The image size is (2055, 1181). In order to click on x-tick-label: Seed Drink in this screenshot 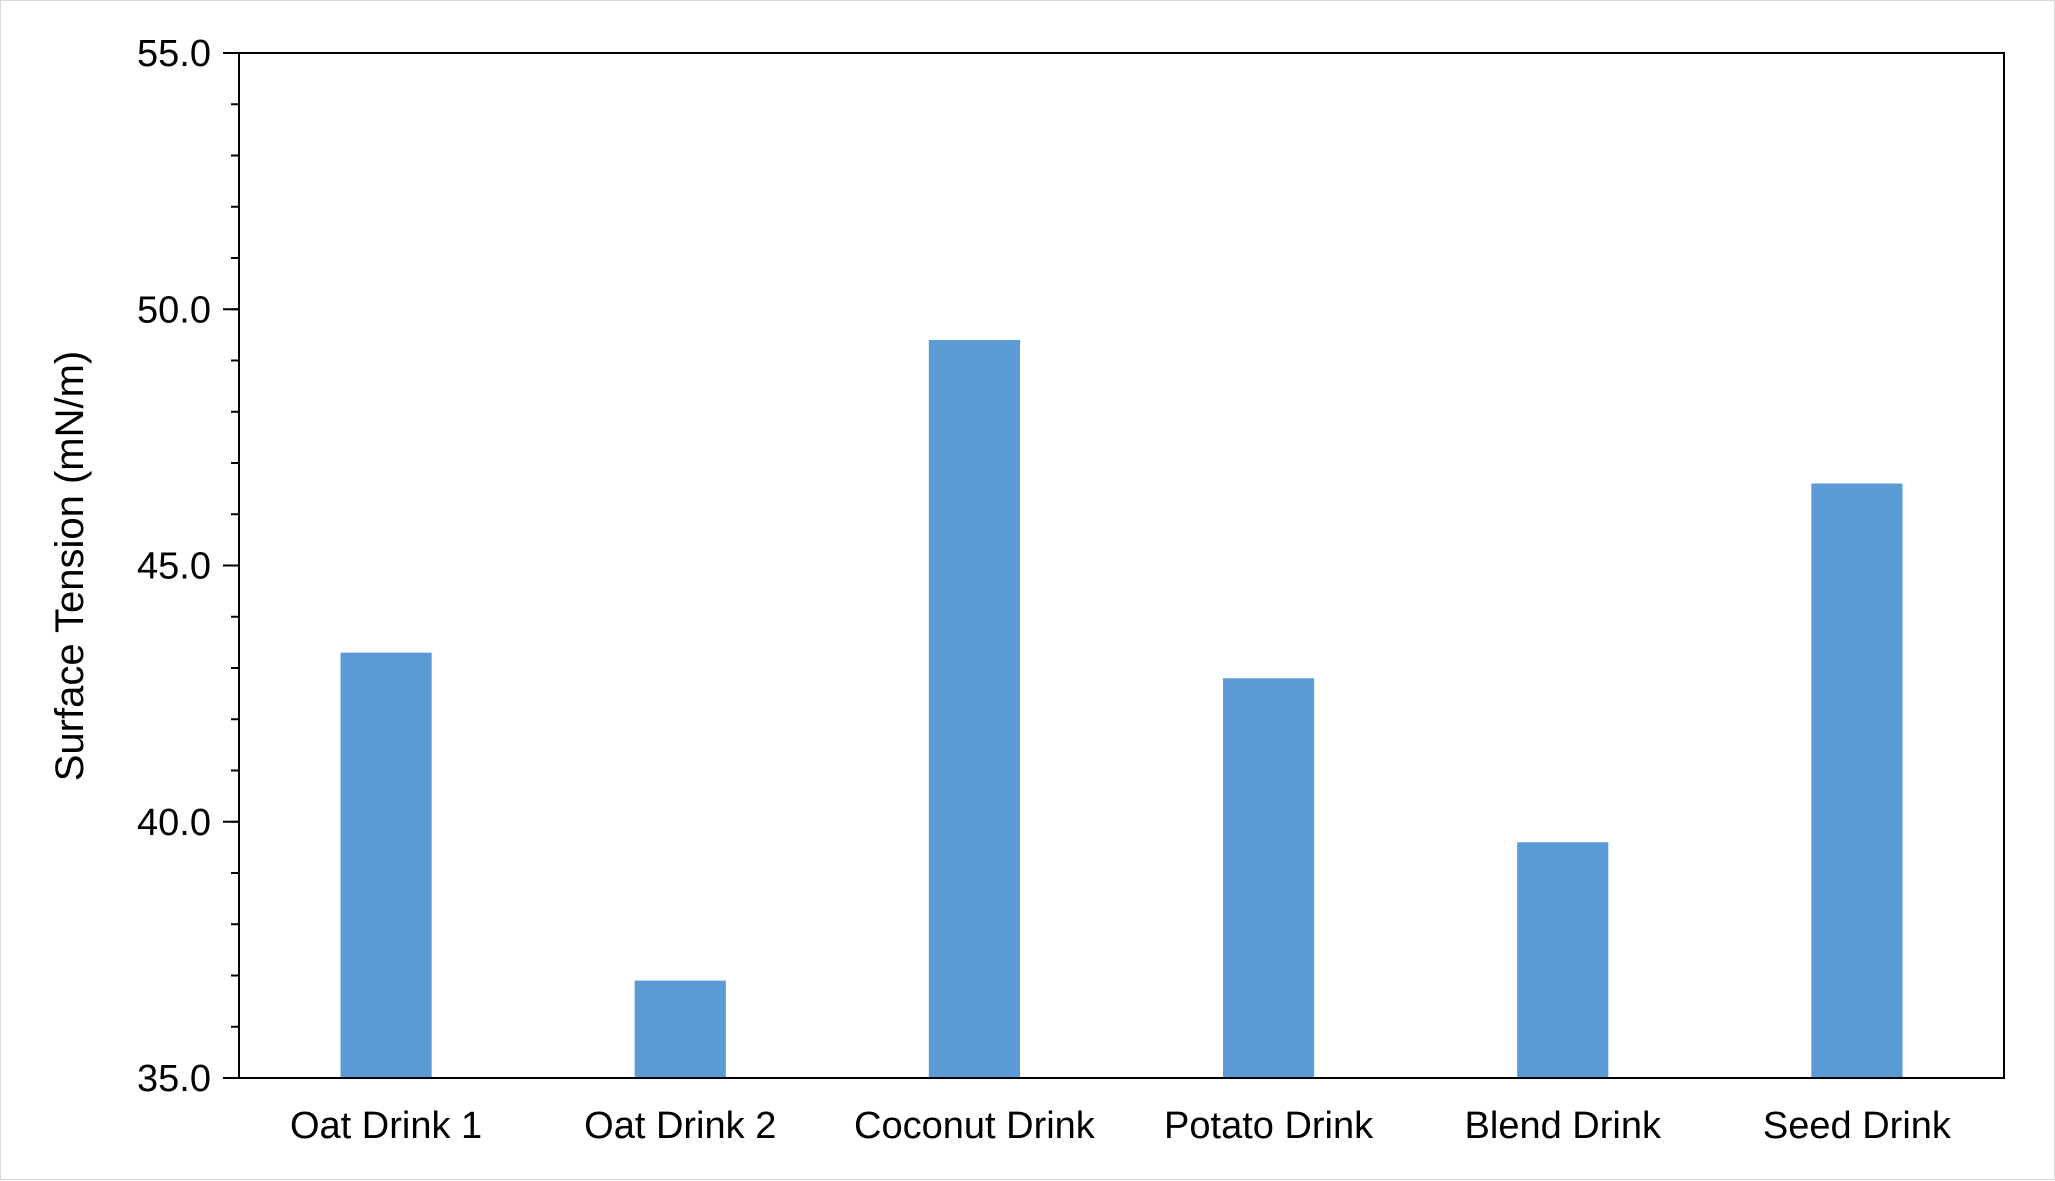, I will do `click(1857, 1126)`.